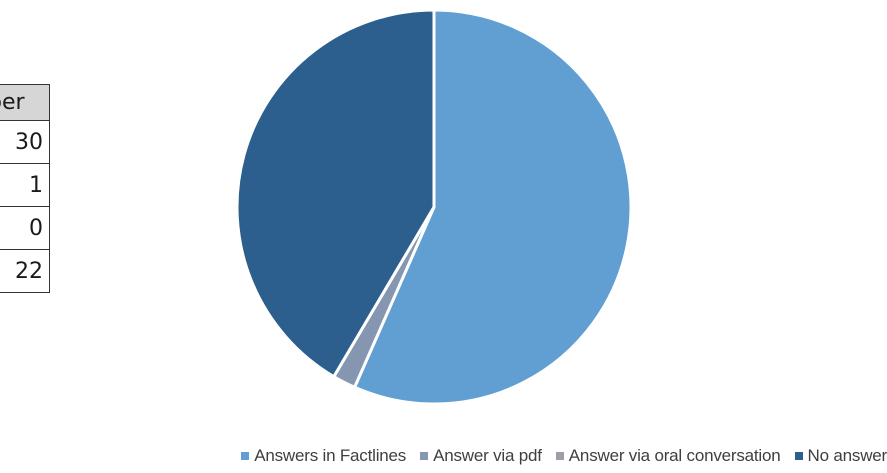 The width and height of the screenshot is (887, 473). I want to click on legend-item: No answer, so click(840, 456).